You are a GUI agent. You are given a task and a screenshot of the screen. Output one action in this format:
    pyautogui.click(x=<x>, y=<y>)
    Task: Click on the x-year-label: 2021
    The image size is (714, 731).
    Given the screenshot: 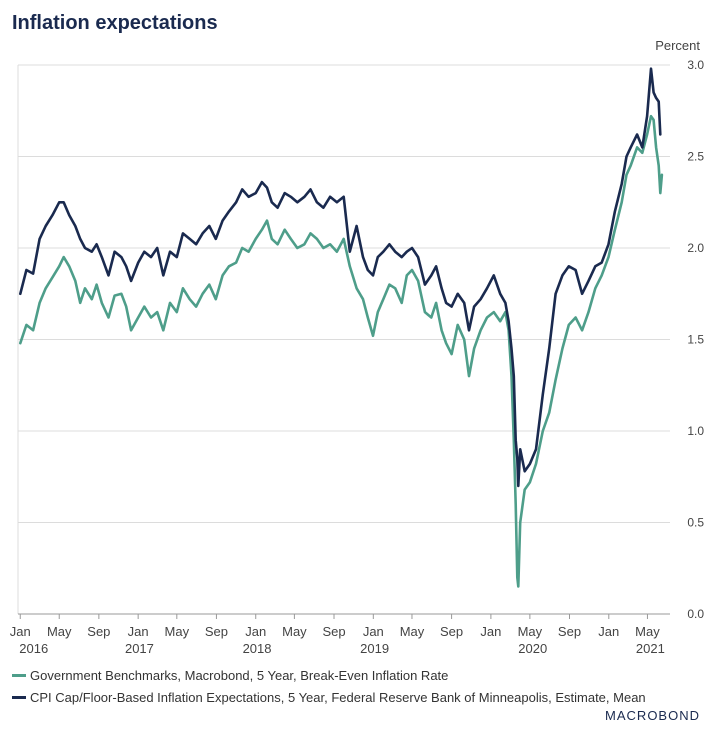 What is the action you would take?
    pyautogui.click(x=650, y=648)
    